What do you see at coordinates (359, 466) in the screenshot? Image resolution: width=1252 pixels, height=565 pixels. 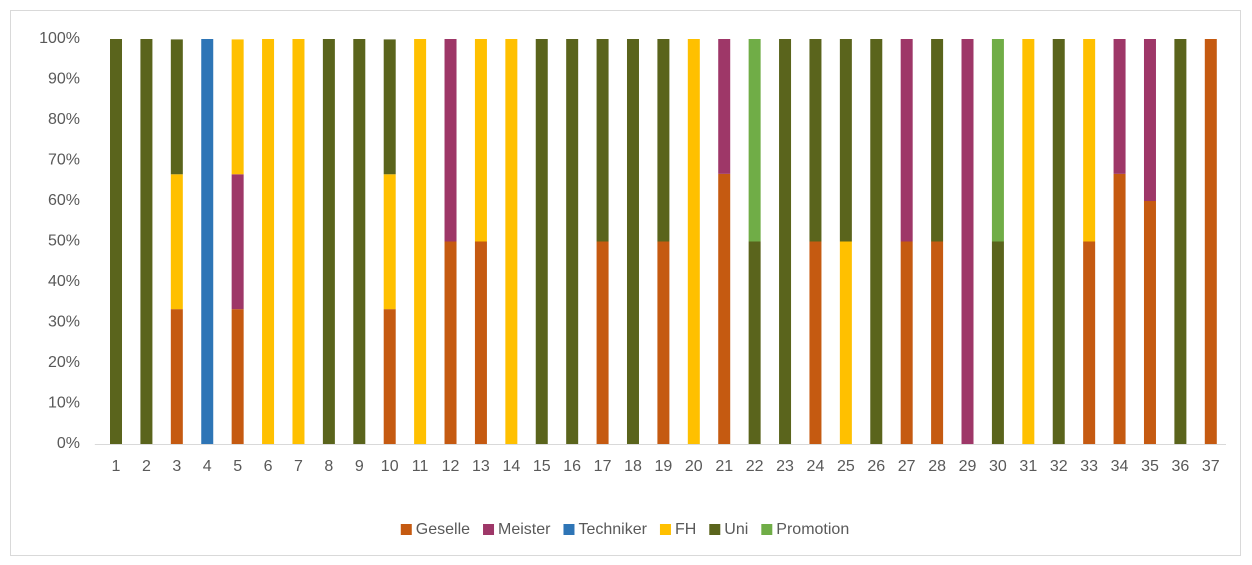 I see `x-tick-label: 9` at bounding box center [359, 466].